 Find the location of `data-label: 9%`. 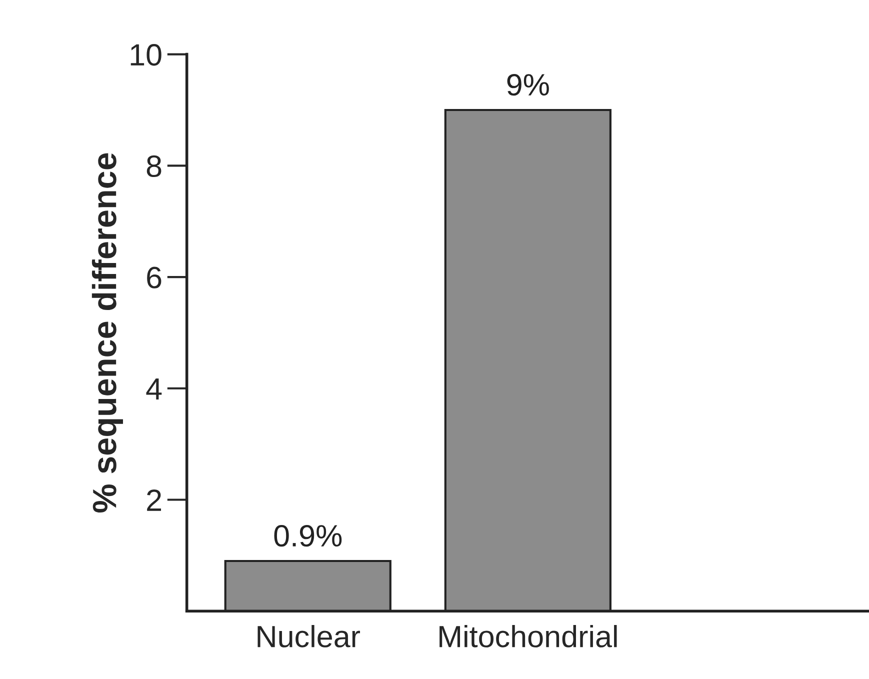

data-label: 9% is located at coordinates (528, 85).